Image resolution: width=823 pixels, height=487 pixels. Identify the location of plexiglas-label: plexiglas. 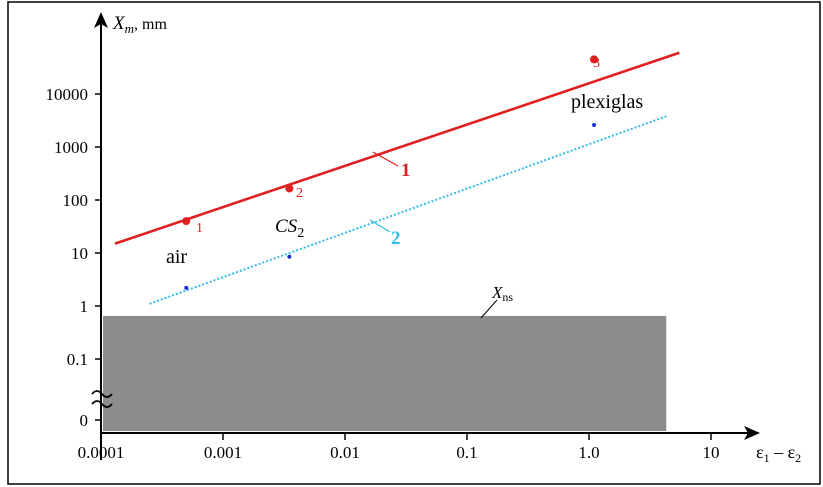
(607, 102).